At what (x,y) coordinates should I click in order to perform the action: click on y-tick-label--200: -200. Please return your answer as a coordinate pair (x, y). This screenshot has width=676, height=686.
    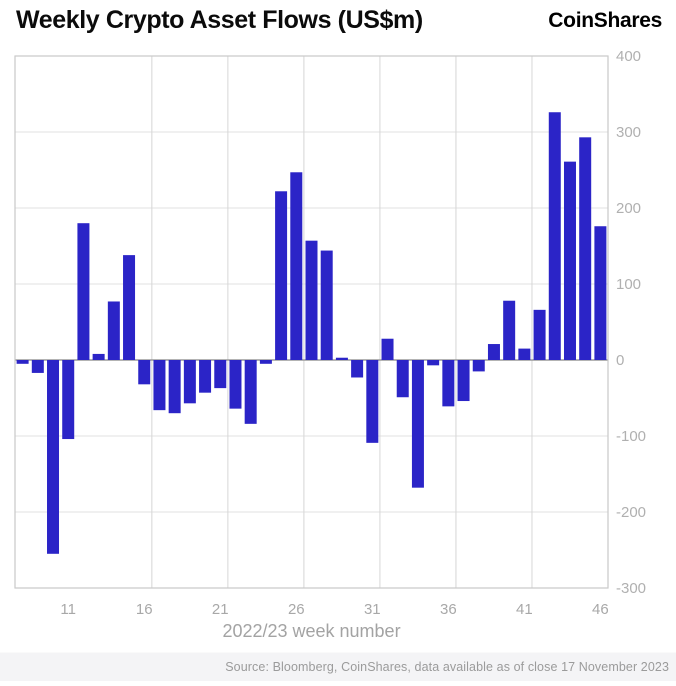
    Looking at the image, I should click on (631, 512).